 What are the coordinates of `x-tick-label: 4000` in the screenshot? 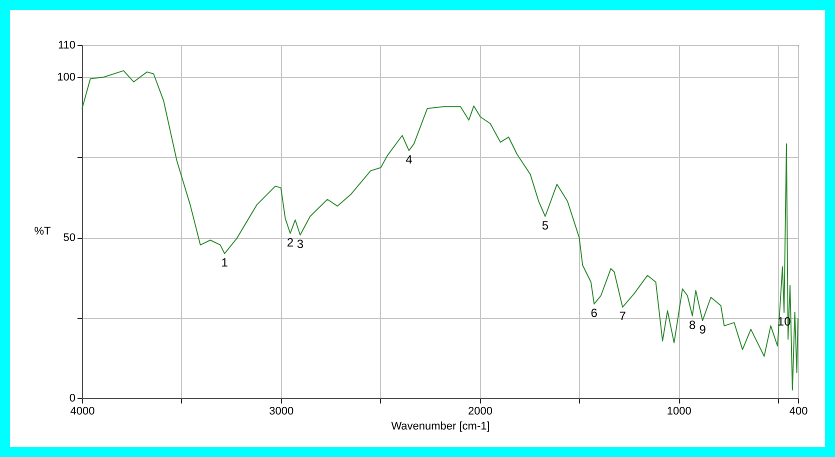 It's located at (82, 412).